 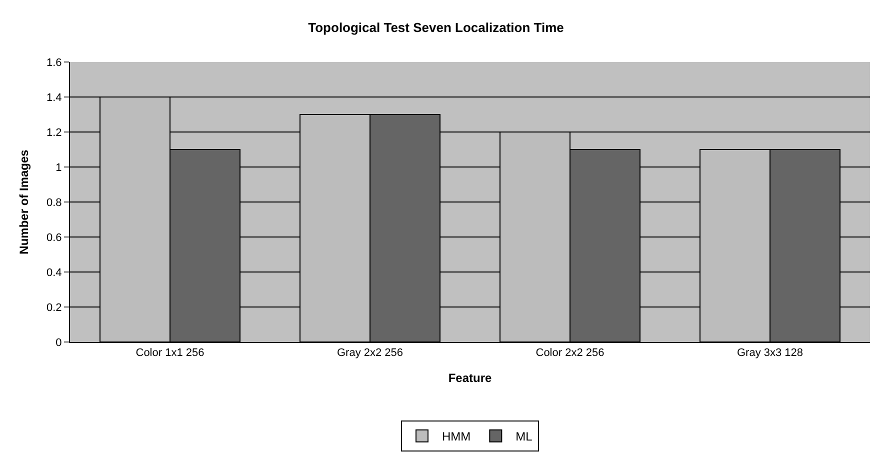 I want to click on y-tick-label: 1.2, so click(x=54, y=132).